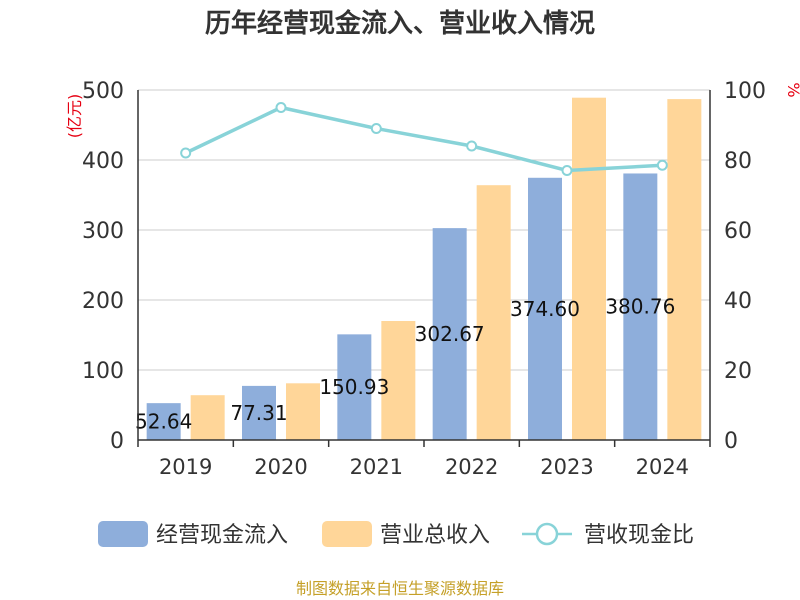 The width and height of the screenshot is (800, 600). I want to click on y-left-tick-label: 100, so click(103, 371).